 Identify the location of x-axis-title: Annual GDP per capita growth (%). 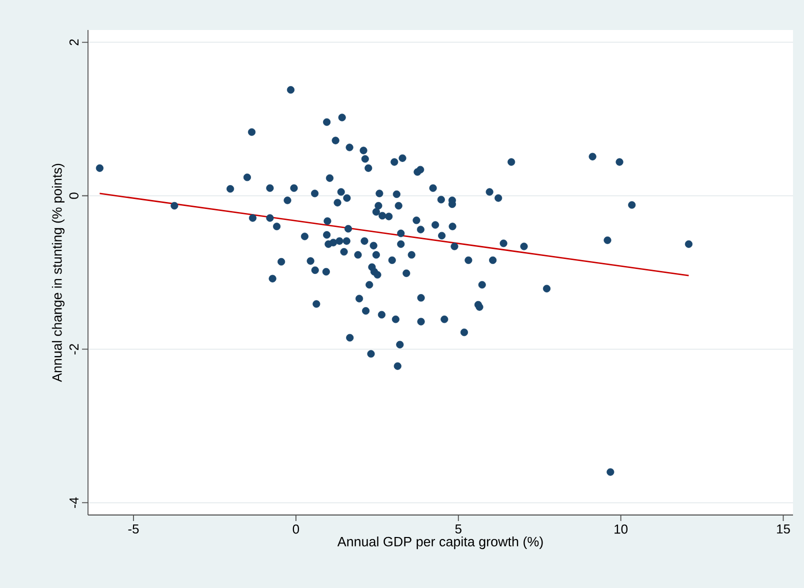
(440, 543).